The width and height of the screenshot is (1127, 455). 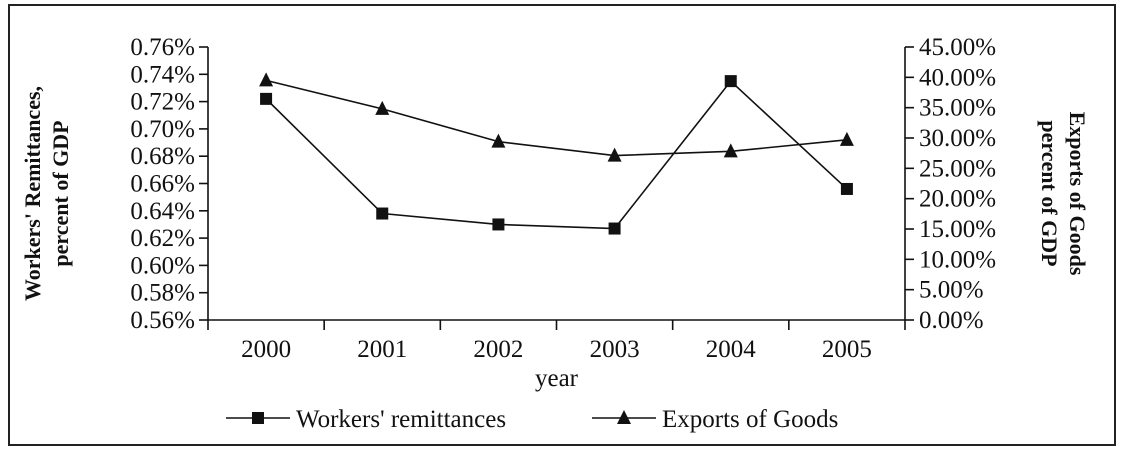 I want to click on left-tick-label: 0.64%, so click(x=162, y=211).